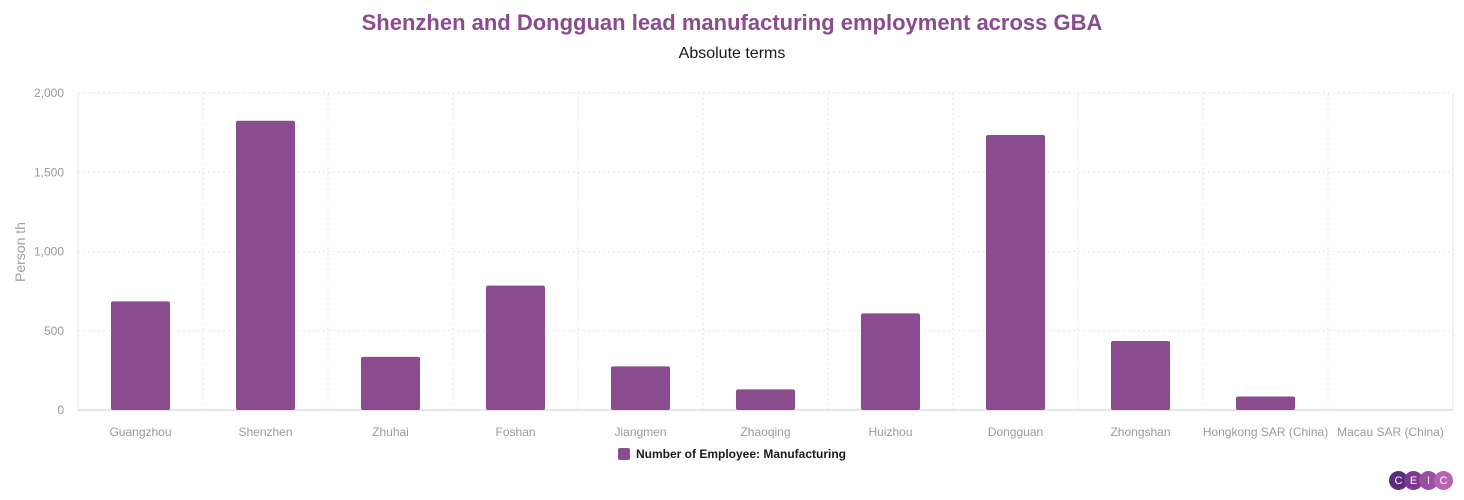 This screenshot has height=500, width=1464. Describe the element at coordinates (1428, 480) in the screenshot. I see `logo-letter: I` at that location.